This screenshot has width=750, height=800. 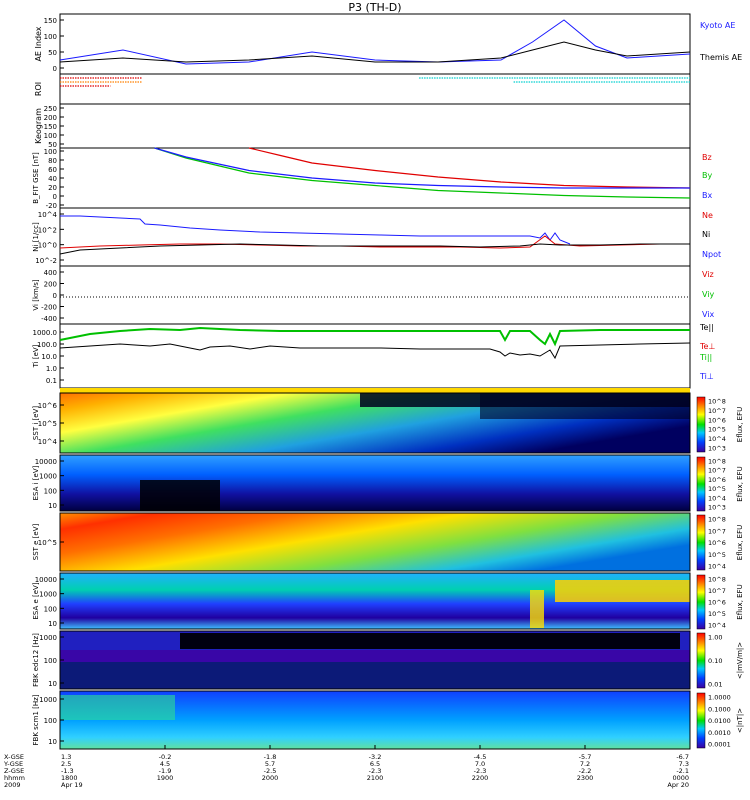 I want to click on esa-electron-panel: ESA e [eV] 10000 1000 100 10, so click(x=361, y=601).